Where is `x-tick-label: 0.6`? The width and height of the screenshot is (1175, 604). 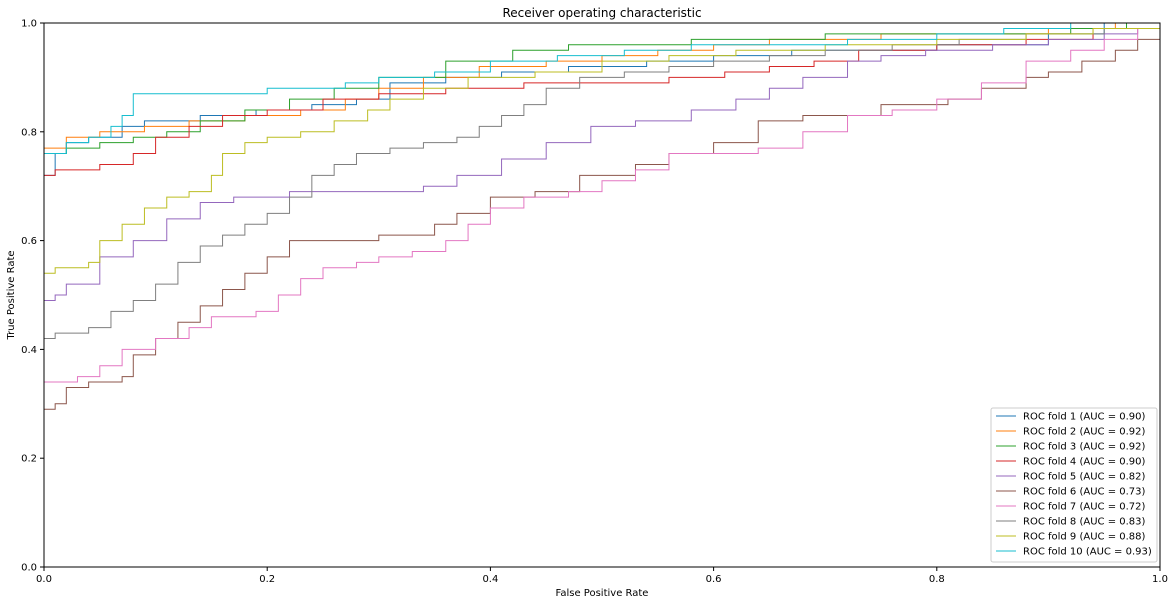 x-tick-label: 0.6 is located at coordinates (714, 579).